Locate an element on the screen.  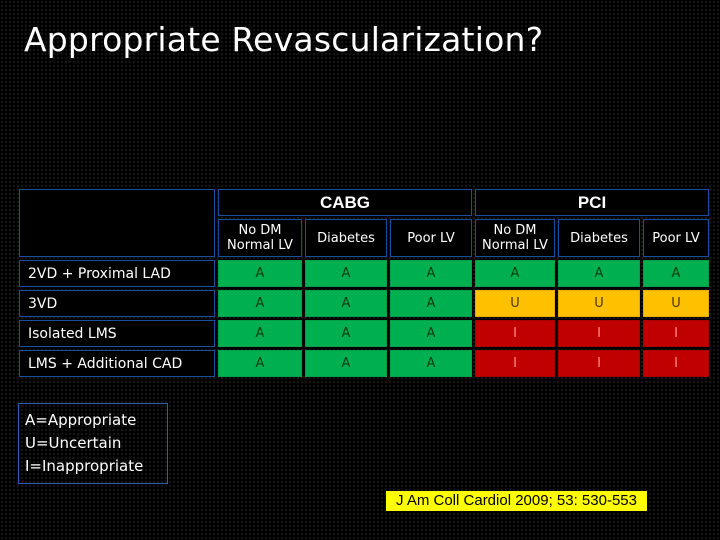
row-label: 2VD + Proximal LAD is located at coordinates (117, 273).